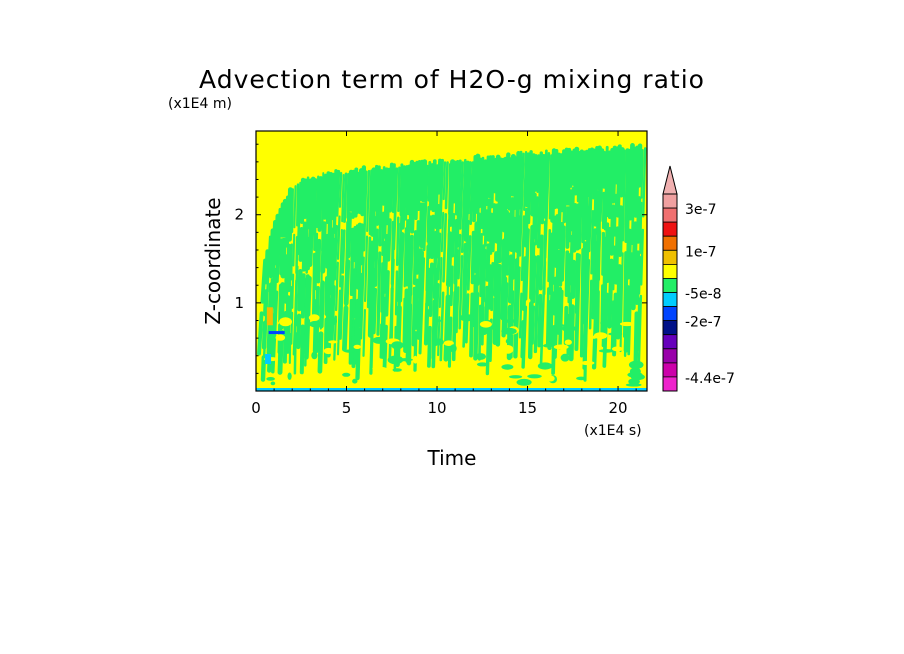  What do you see at coordinates (269, 316) in the screenshot?
I see `positive-accent` at bounding box center [269, 316].